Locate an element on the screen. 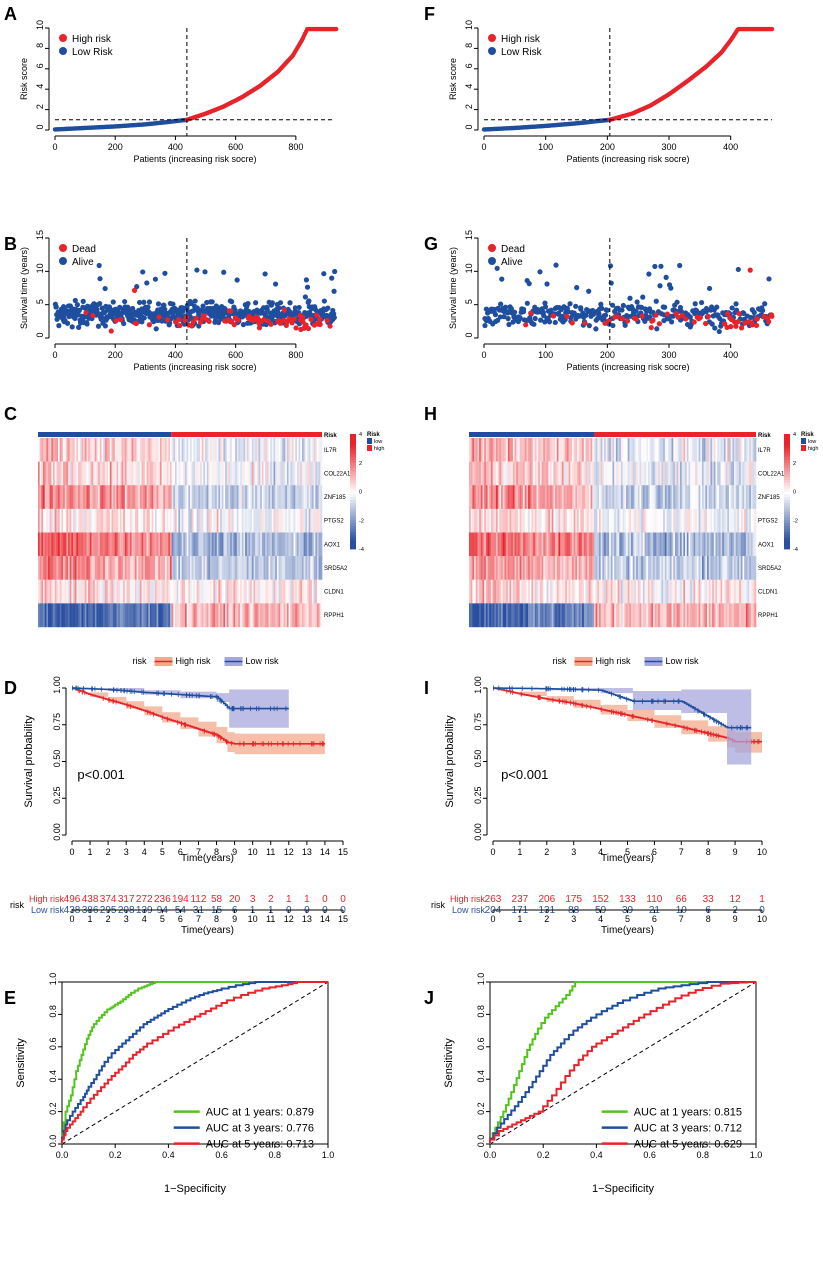  risk-table-cell: 438 is located at coordinates (90, 899).